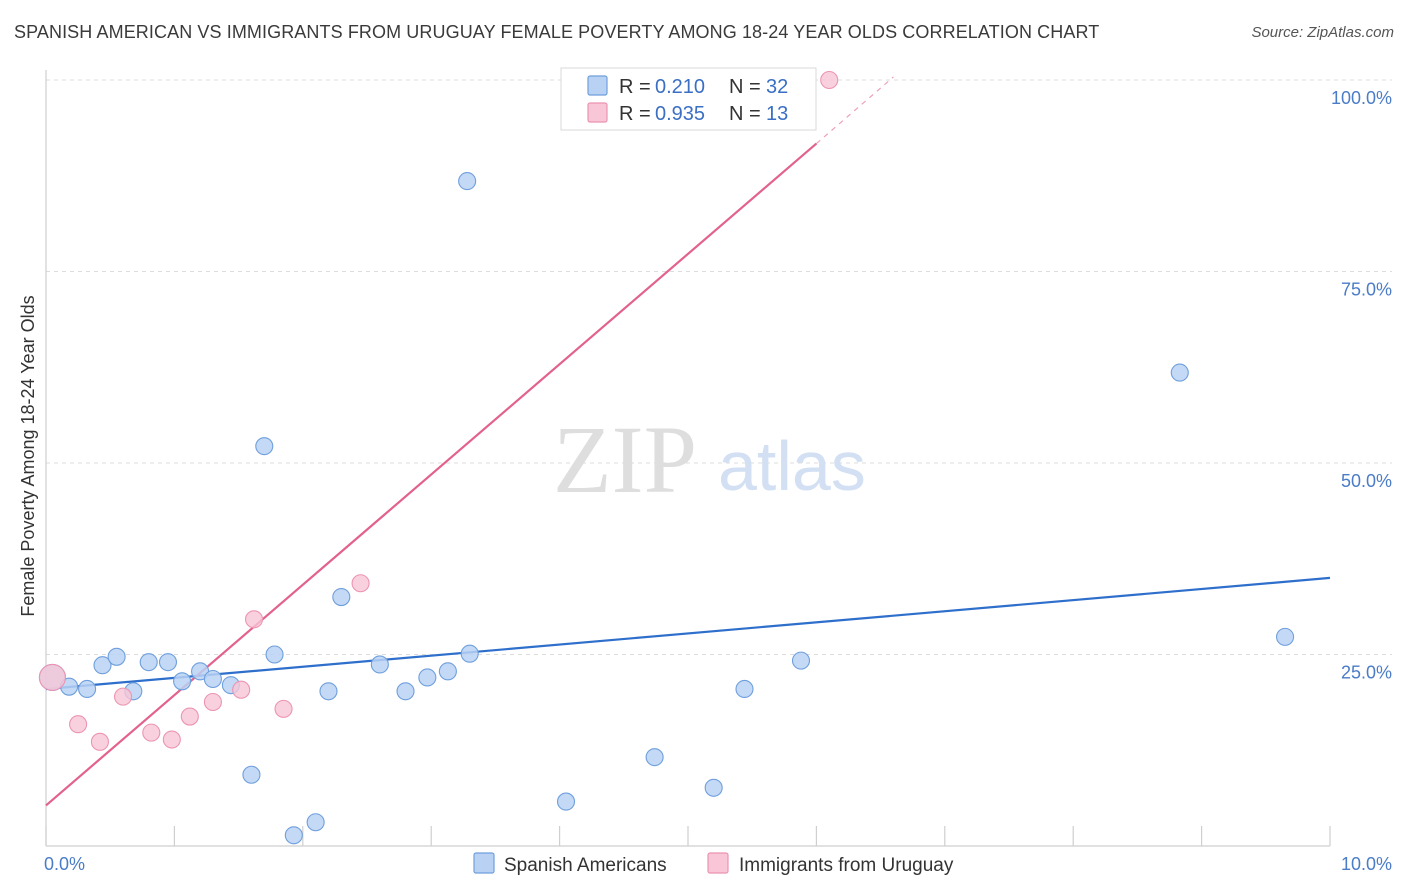 Image resolution: width=1406 pixels, height=892 pixels. Describe the element at coordinates (597, 112) in the screenshot. I see `legend-swatch-pink` at that location.